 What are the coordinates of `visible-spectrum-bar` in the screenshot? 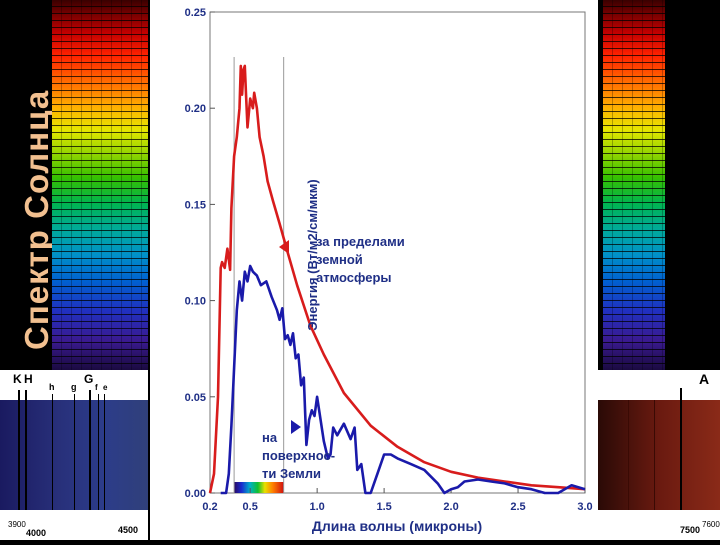 It's located at (259, 487).